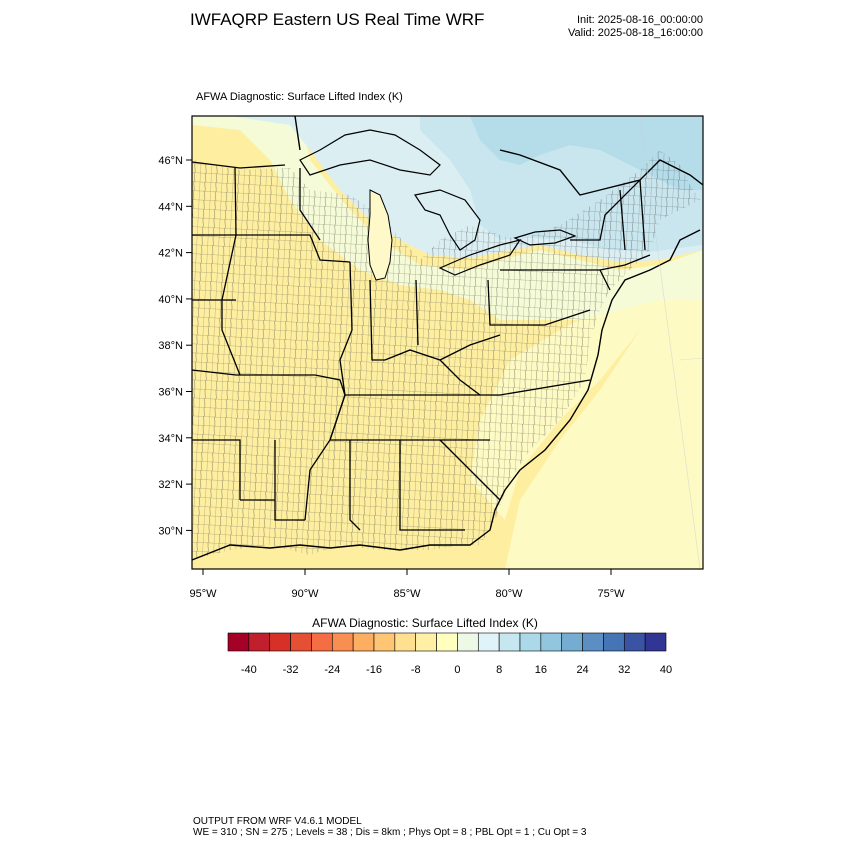 This screenshot has height=850, width=850. Describe the element at coordinates (498, 156) in the screenshot. I see `canada-border` at that location.